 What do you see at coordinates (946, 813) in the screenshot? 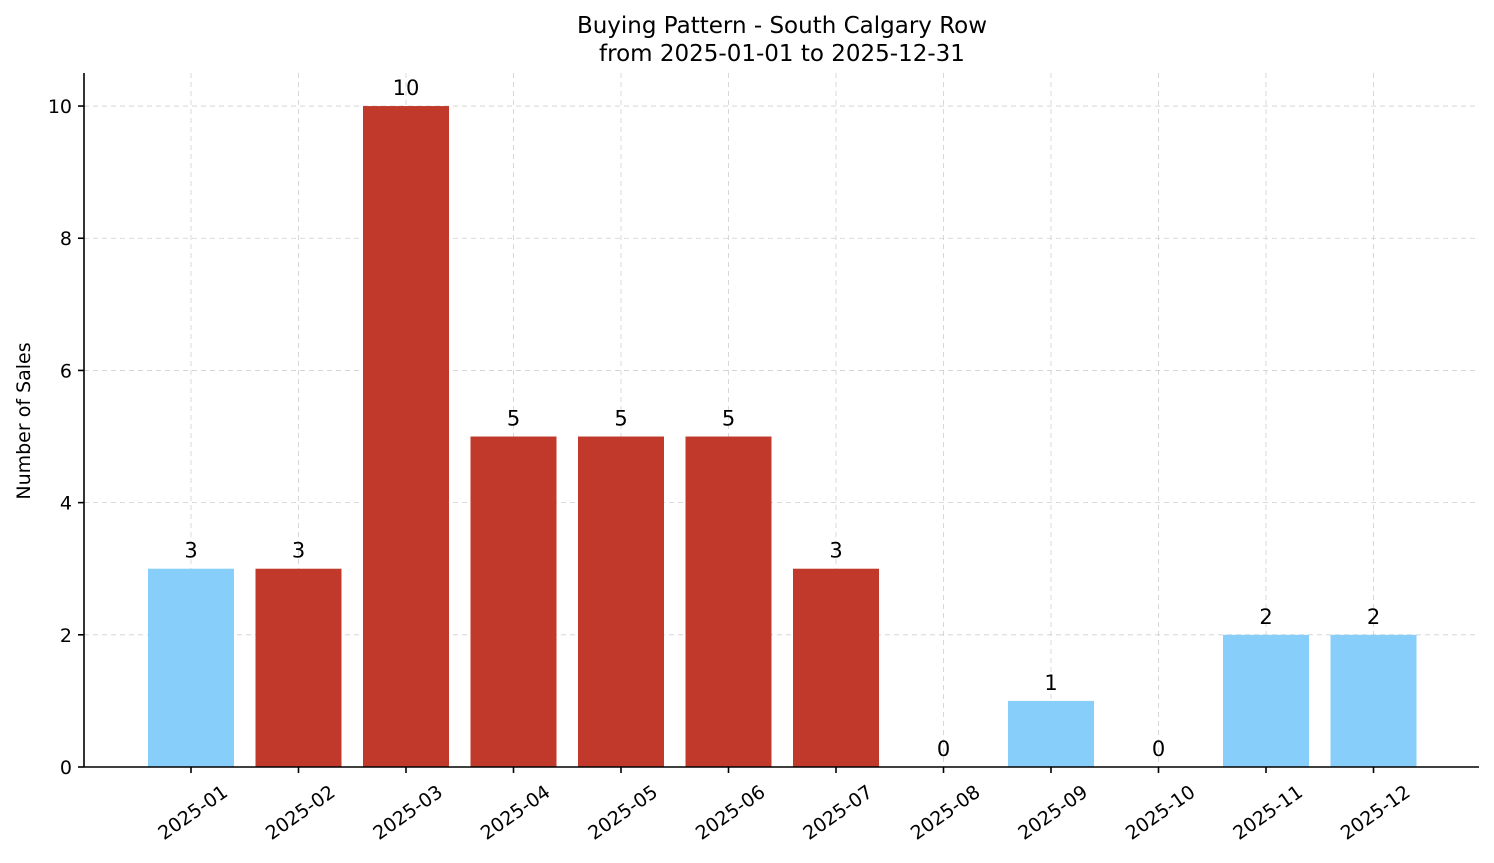
I see `x-tick-label: 2025-08` at bounding box center [946, 813].